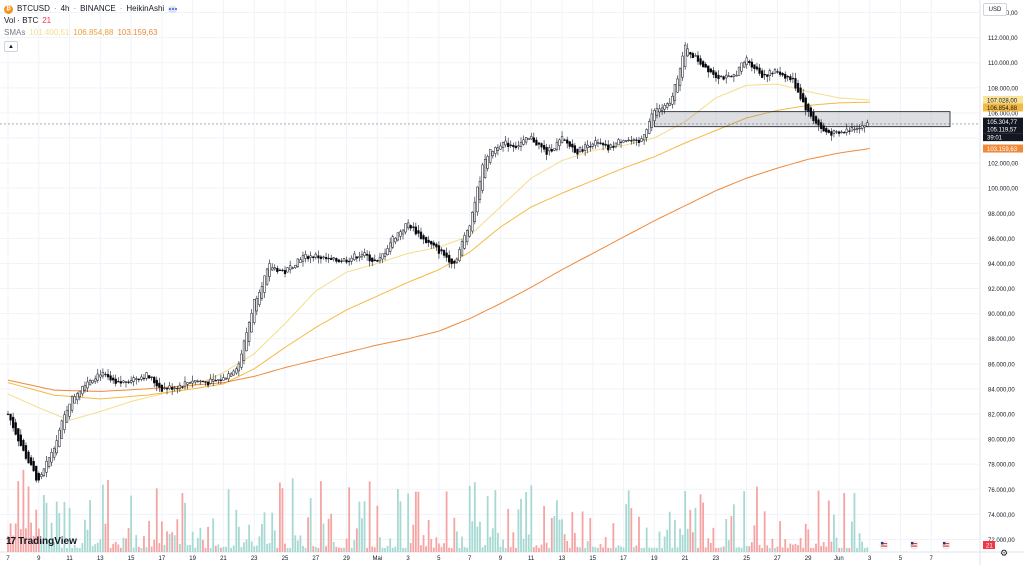 The width and height of the screenshot is (1024, 565). I want to click on time-tick-label: 29, so click(808, 559).